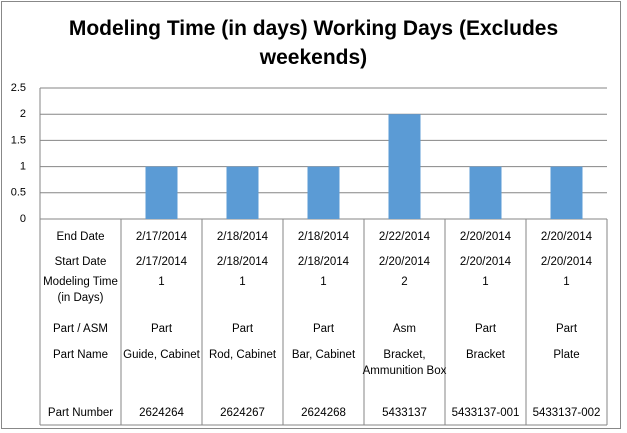 This screenshot has height=433, width=627. What do you see at coordinates (485, 413) in the screenshot?
I see `table-cell: 5433137-001` at bounding box center [485, 413].